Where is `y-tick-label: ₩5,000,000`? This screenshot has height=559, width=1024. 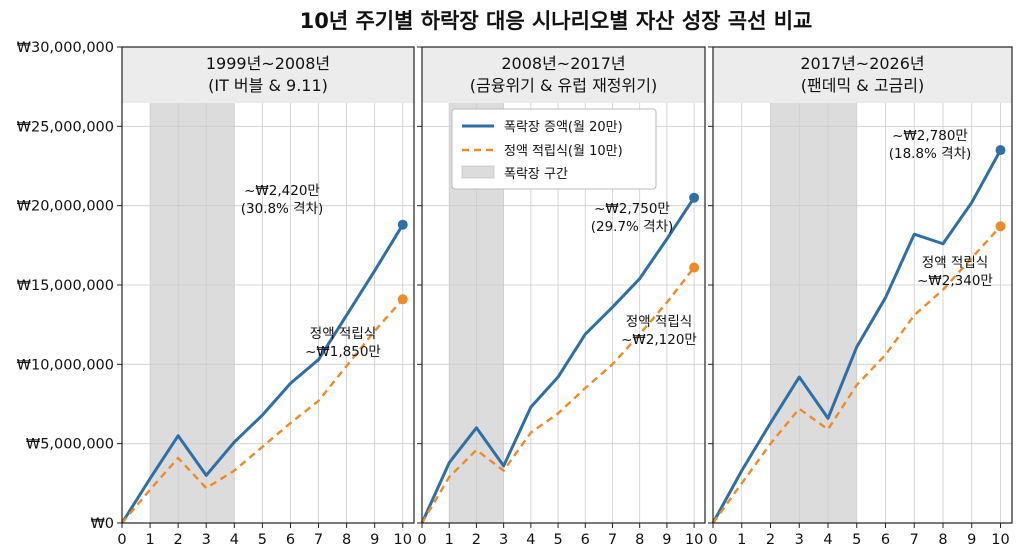 y-tick-label: ₩5,000,000 is located at coordinates (70, 445).